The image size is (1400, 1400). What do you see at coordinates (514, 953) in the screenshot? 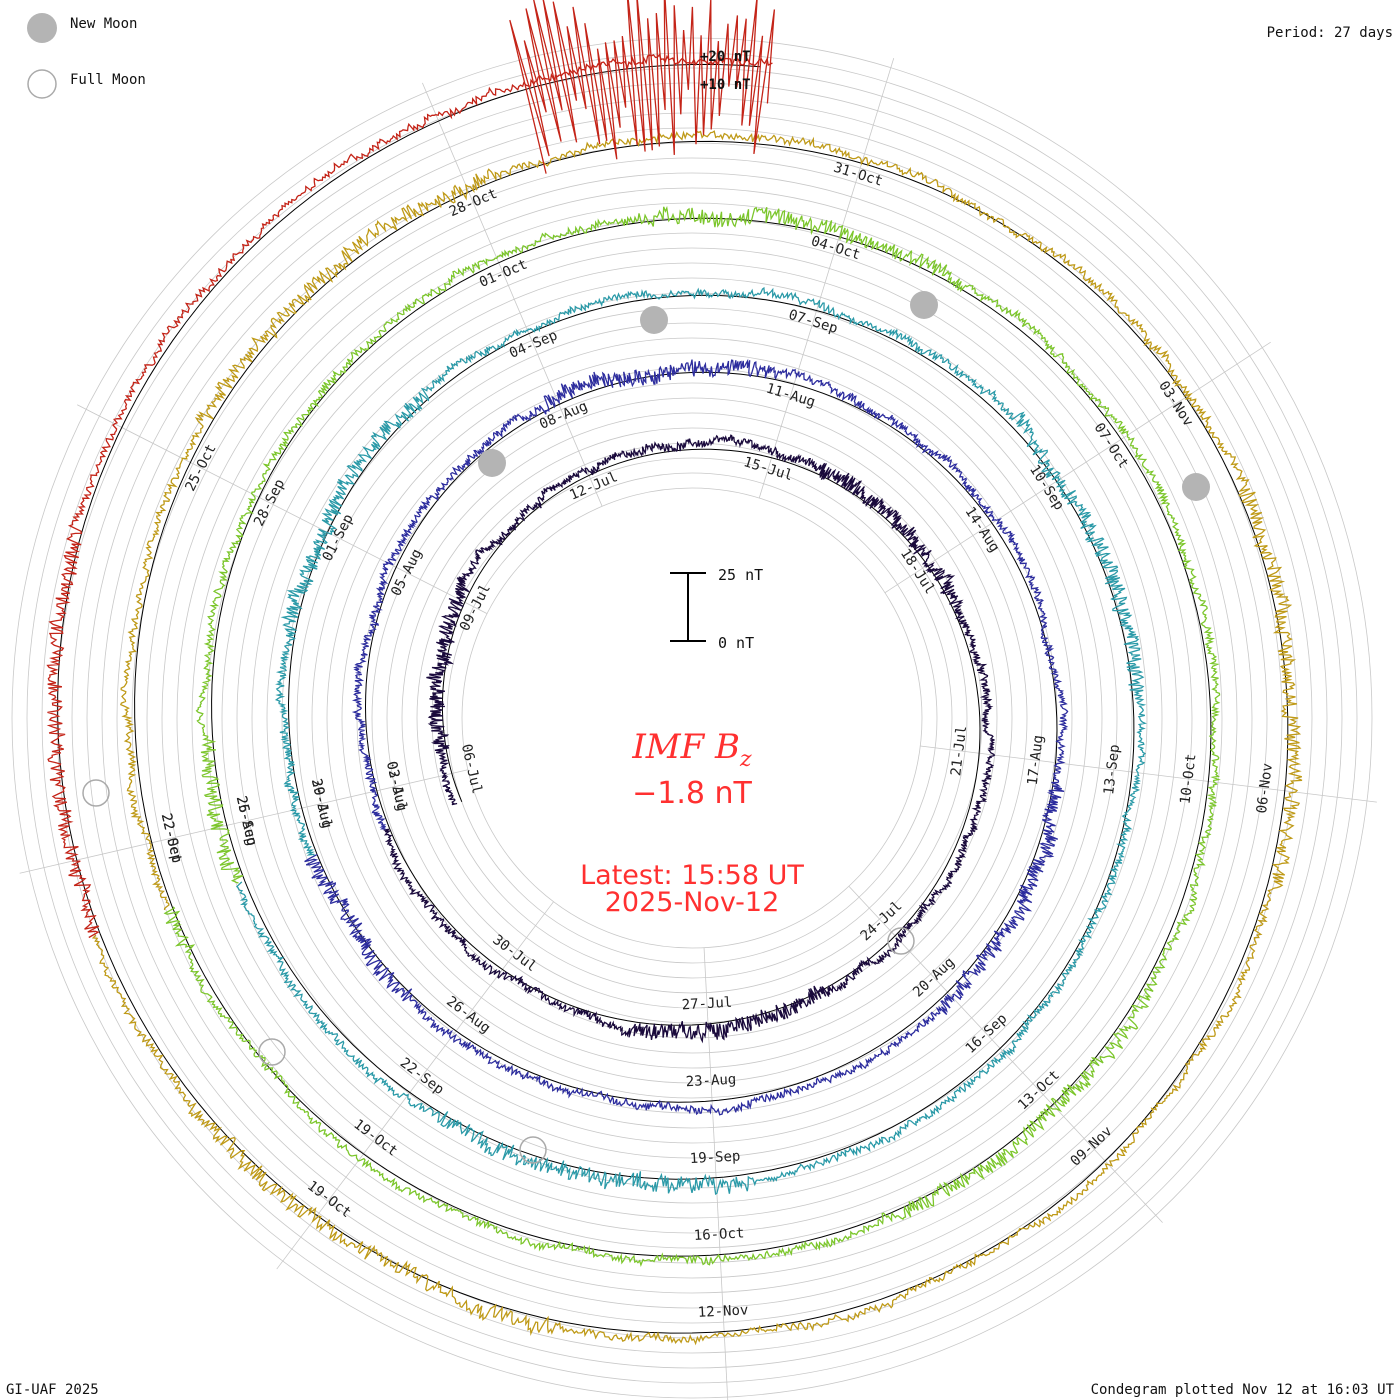
I see `date-label: 30-Jul` at bounding box center [514, 953].